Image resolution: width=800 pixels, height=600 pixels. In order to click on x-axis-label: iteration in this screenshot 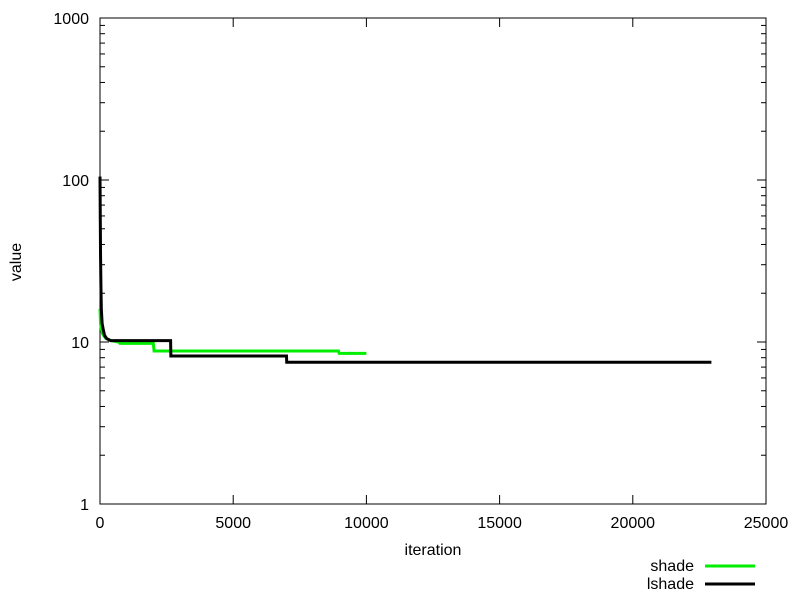, I will do `click(433, 550)`.